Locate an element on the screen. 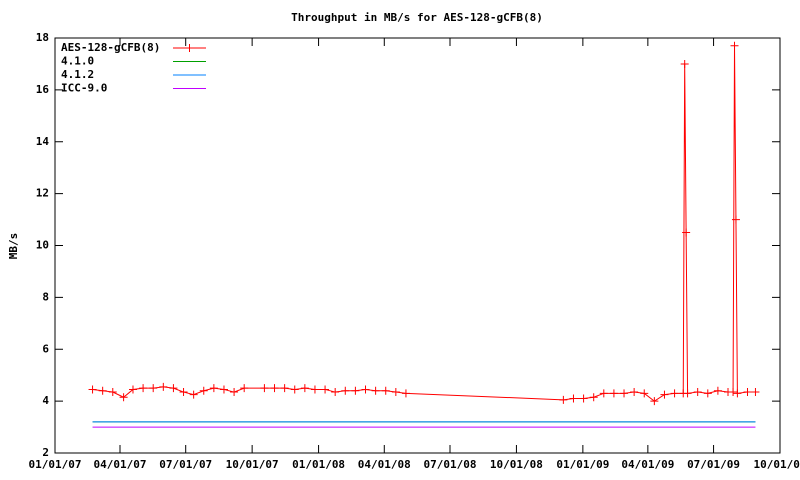  x-tick-label: 07/01/09 is located at coordinates (713, 464).